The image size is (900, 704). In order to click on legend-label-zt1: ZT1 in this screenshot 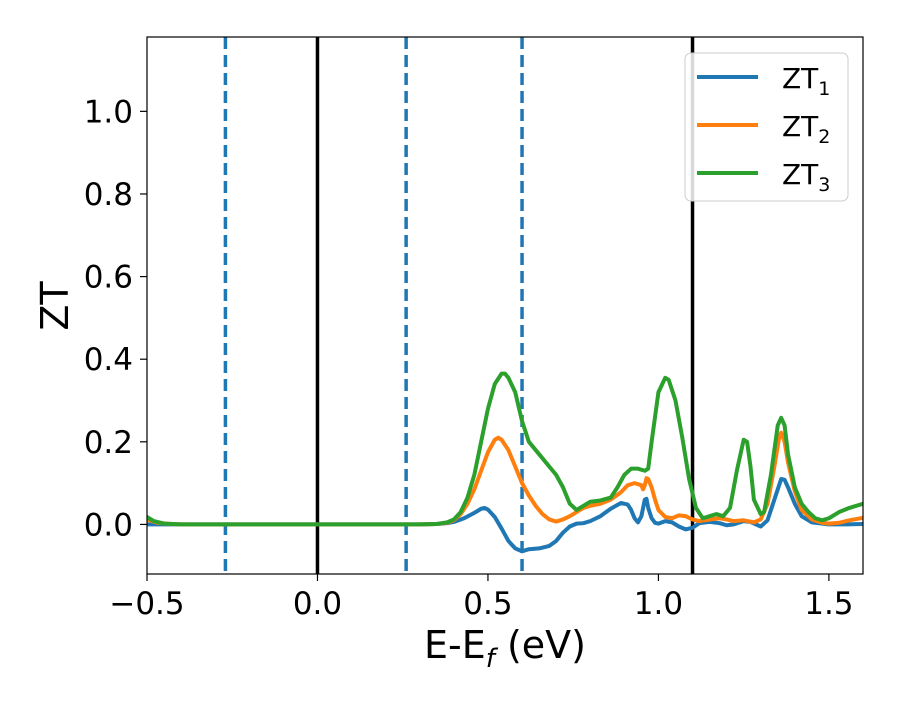, I will do `click(806, 81)`.